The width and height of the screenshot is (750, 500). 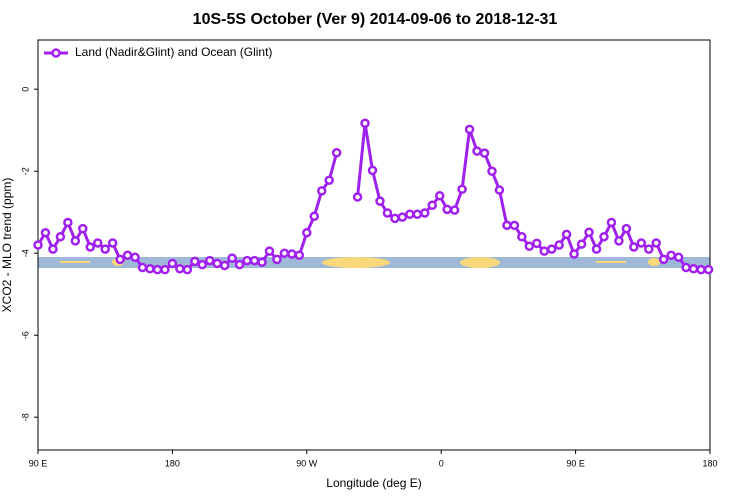 I want to click on x-tick-label: 90 W, so click(x=307, y=463).